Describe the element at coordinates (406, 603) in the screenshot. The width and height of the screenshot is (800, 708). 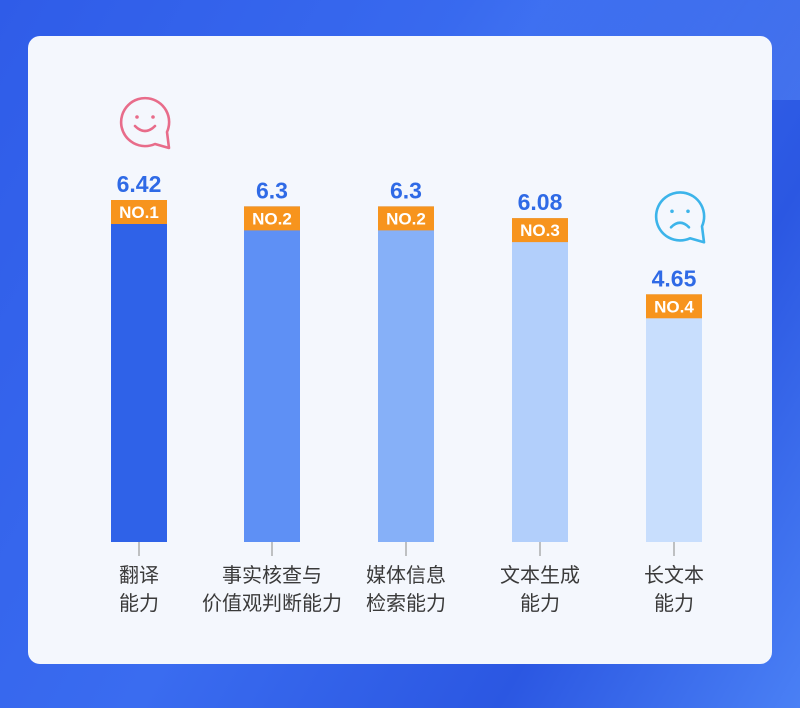
I see `x-tick-label: 检索能力` at that location.